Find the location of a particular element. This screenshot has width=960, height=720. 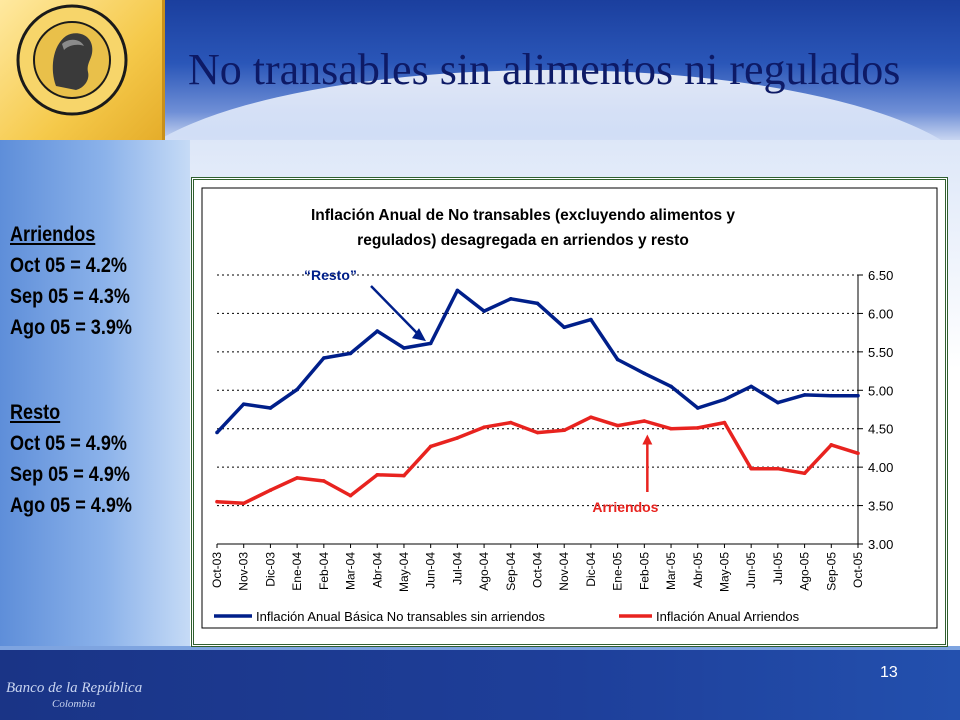

x-tick-label: May-05 is located at coordinates (724, 572).